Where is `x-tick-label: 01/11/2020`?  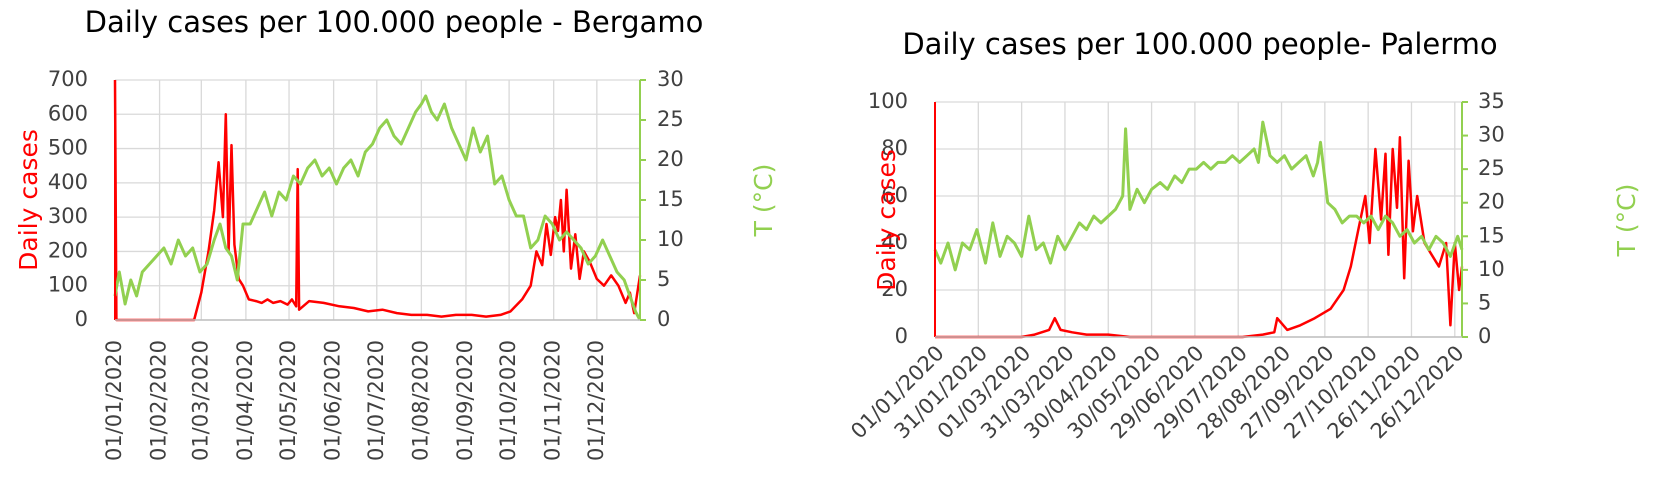 x-tick-label: 01/11/2020 is located at coordinates (553, 400).